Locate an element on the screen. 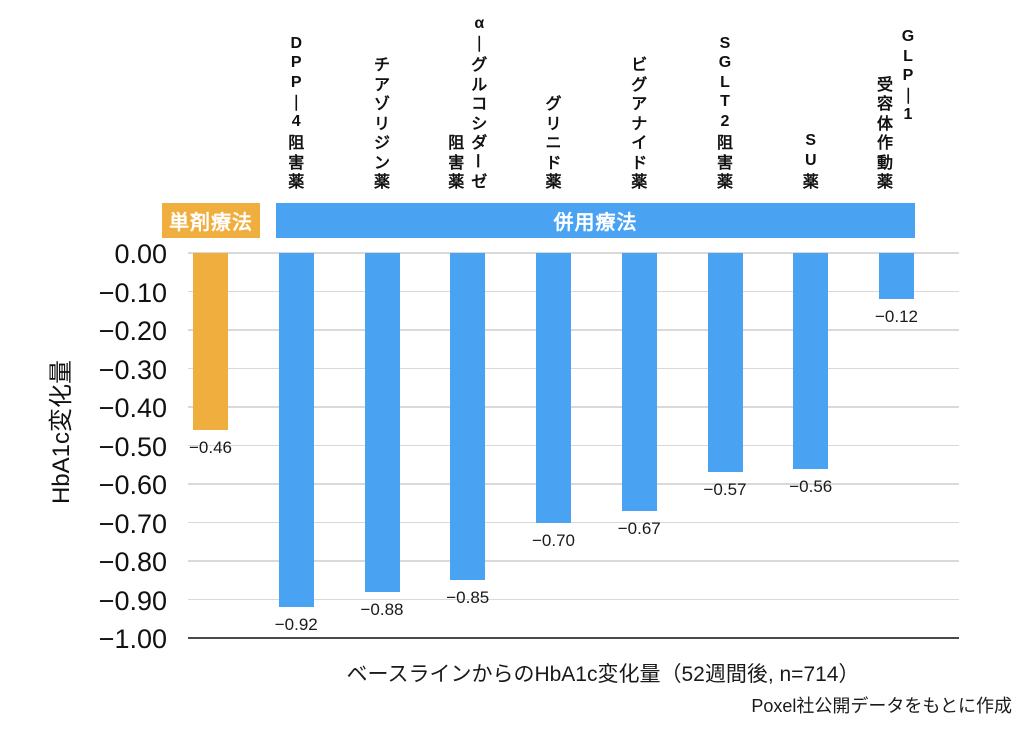 This screenshot has width=1024, height=734. x-axis-title: ベースラインからのHbA1c変化量（52週間後, n=714） is located at coordinates (603, 674).